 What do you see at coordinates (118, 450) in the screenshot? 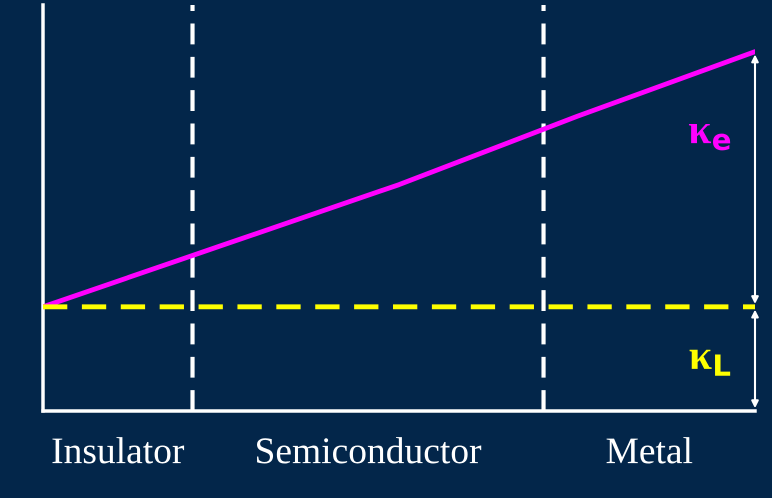
I see `text: Insulator` at bounding box center [118, 450].